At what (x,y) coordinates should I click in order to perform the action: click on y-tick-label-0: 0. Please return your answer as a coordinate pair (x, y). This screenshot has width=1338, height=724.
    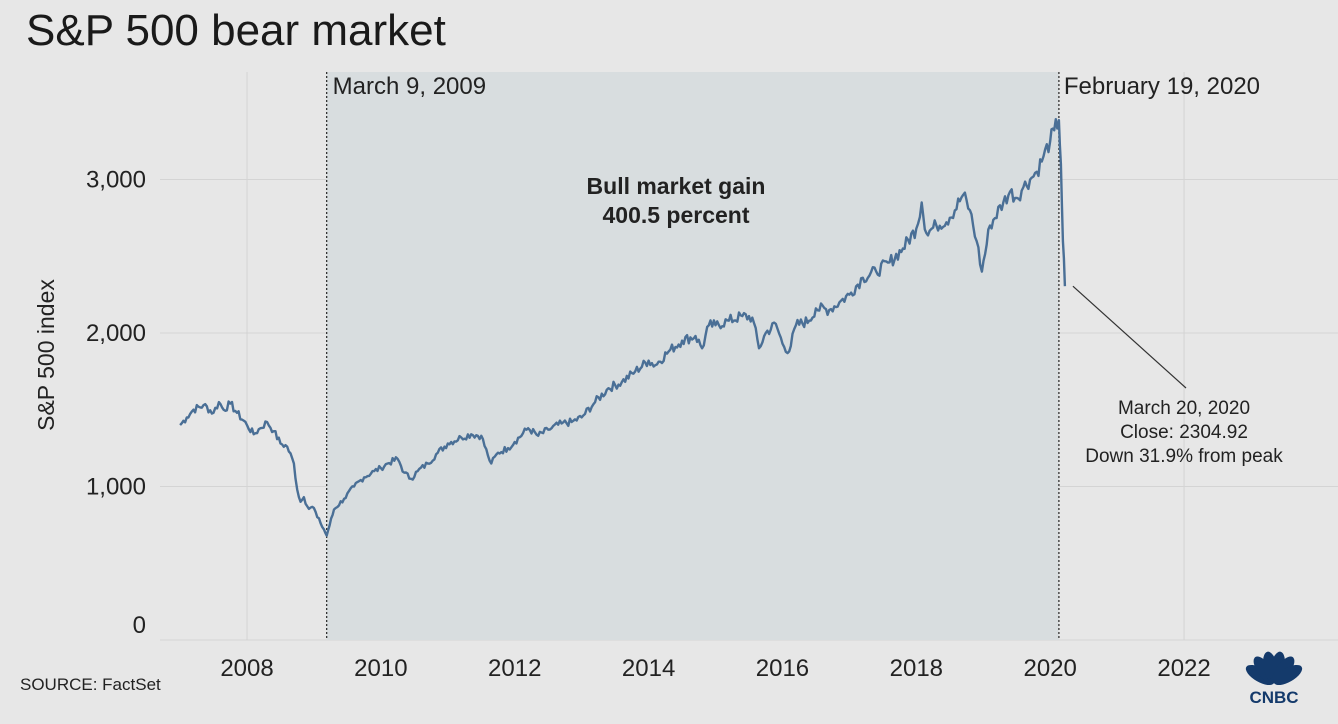
    Looking at the image, I should click on (139, 625).